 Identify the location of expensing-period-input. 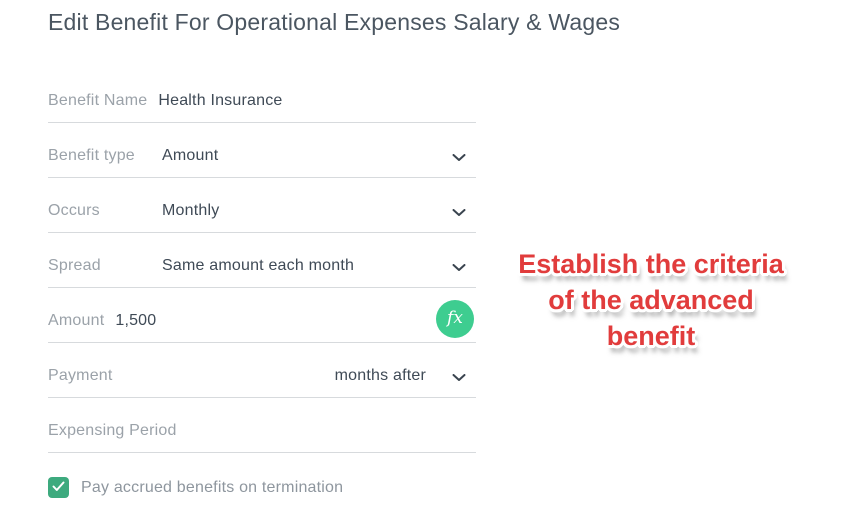
(332, 430).